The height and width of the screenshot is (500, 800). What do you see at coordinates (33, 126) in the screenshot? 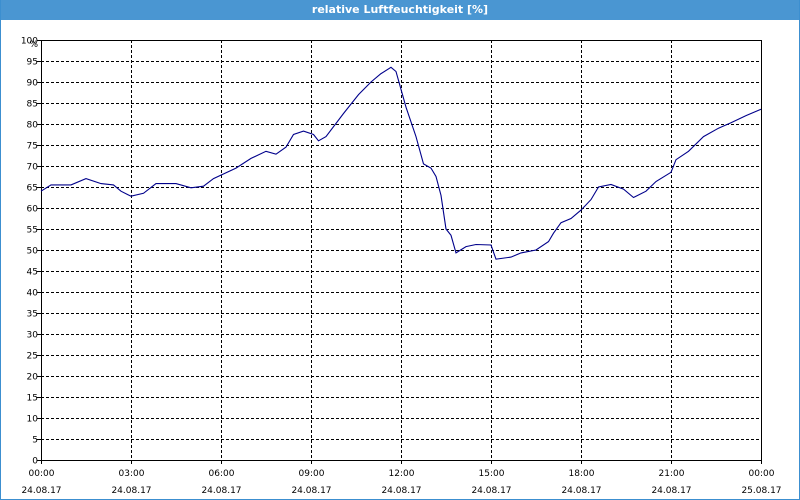
I see `y-tick-label: 80` at bounding box center [33, 126].